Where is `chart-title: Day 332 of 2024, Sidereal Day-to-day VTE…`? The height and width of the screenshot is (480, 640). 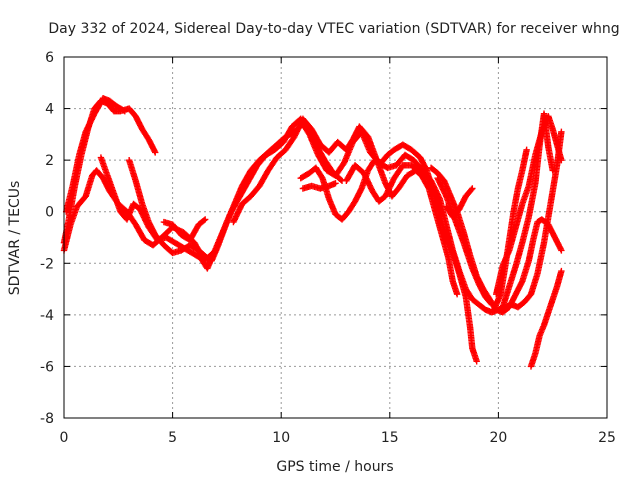
chart-title: Day 332 of 2024, Sidereal Day-to-day VTE… is located at coordinates (333, 29).